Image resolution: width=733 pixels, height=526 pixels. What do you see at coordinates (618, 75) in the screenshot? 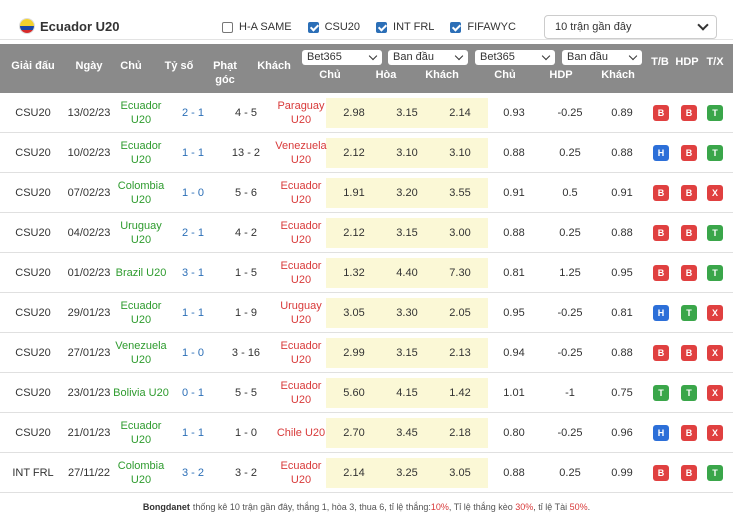
I see `col-hdp-away: Khách` at bounding box center [618, 75].